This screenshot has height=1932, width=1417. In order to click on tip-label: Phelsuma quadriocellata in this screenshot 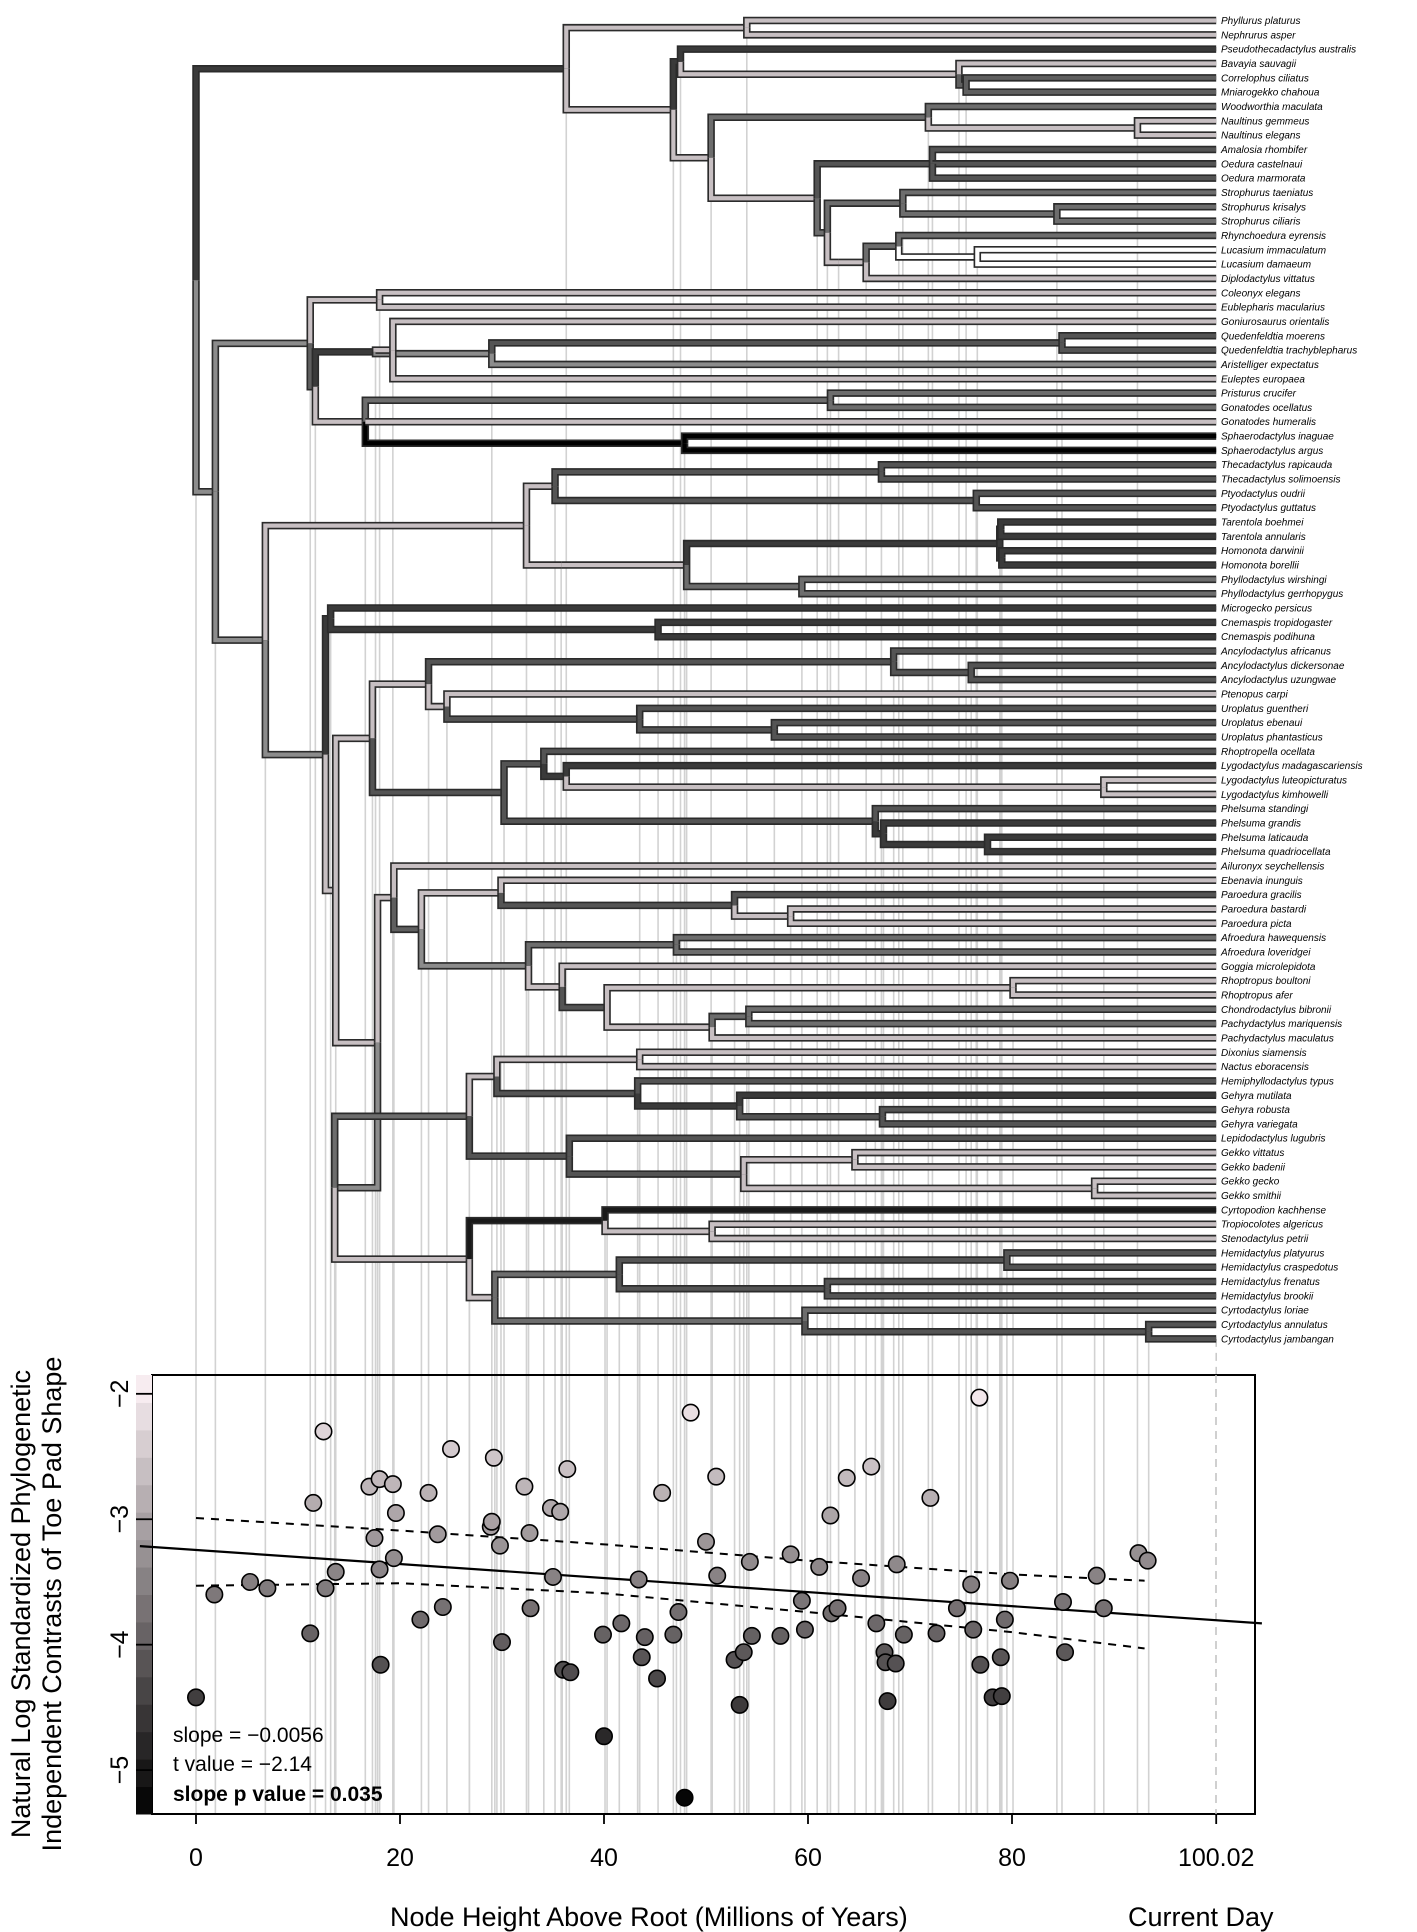, I will do `click(1276, 852)`.